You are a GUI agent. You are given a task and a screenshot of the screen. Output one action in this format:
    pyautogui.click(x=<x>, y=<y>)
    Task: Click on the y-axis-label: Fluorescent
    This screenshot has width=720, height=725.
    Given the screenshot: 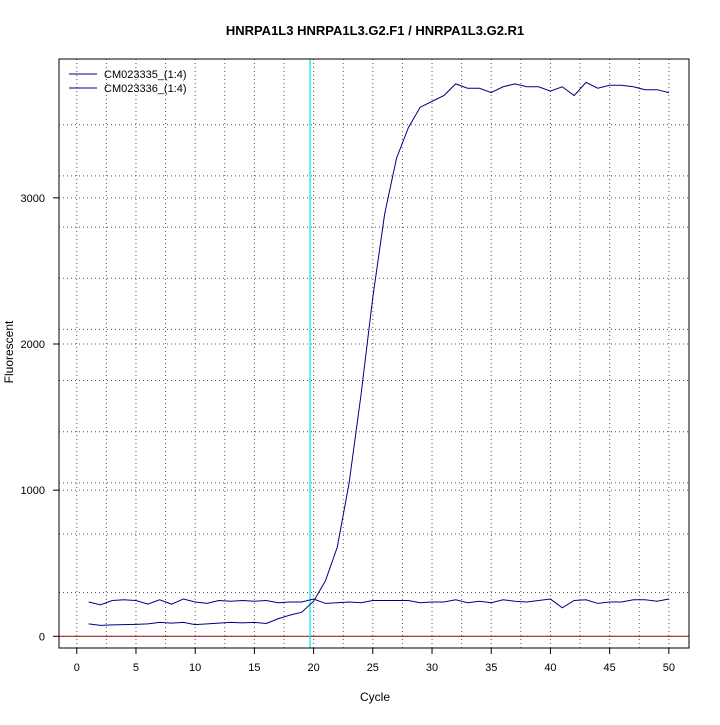 What is the action you would take?
    pyautogui.click(x=9, y=351)
    